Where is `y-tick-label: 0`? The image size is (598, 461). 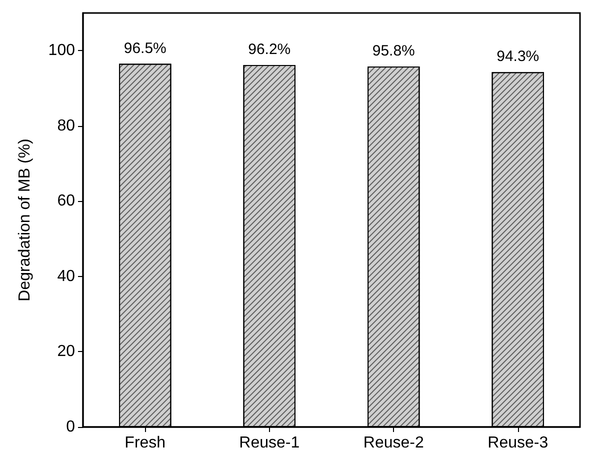 y-tick-label: 0 is located at coordinates (71, 427).